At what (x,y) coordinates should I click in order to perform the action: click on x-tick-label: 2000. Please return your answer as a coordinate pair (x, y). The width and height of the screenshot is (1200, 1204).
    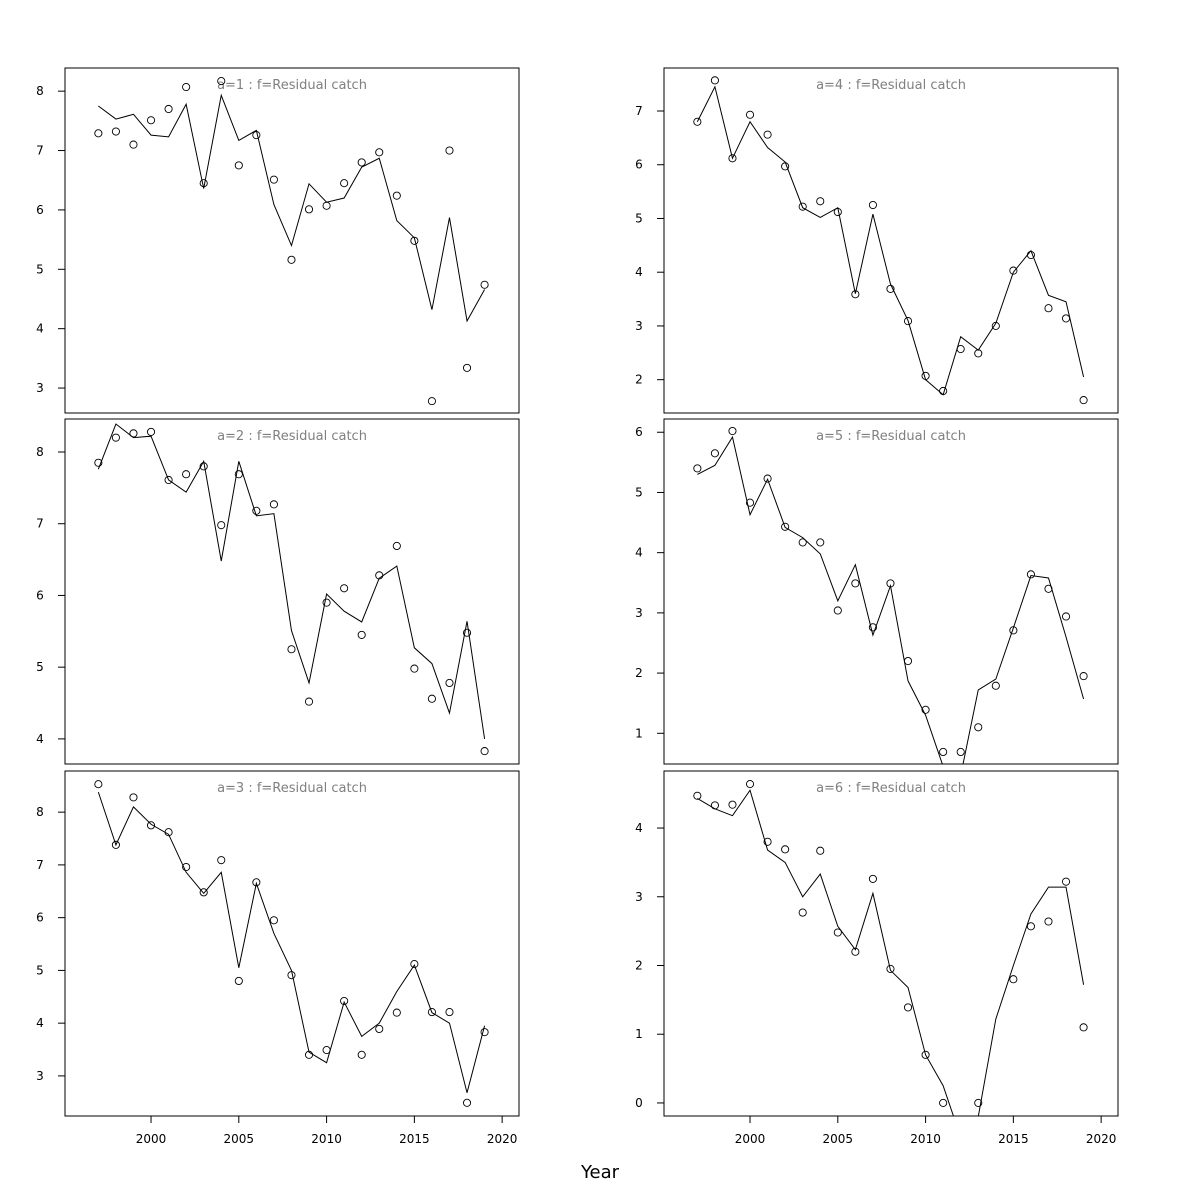
    Looking at the image, I should click on (750, 1139).